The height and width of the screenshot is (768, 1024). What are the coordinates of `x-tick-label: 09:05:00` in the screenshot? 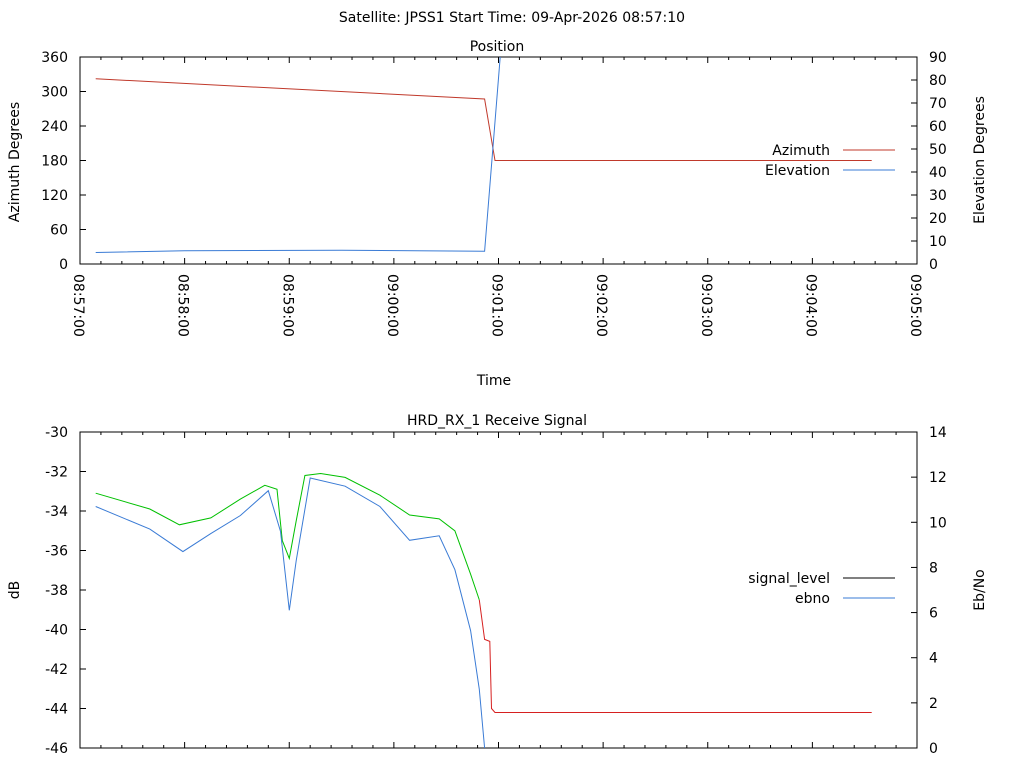 It's located at (915, 305).